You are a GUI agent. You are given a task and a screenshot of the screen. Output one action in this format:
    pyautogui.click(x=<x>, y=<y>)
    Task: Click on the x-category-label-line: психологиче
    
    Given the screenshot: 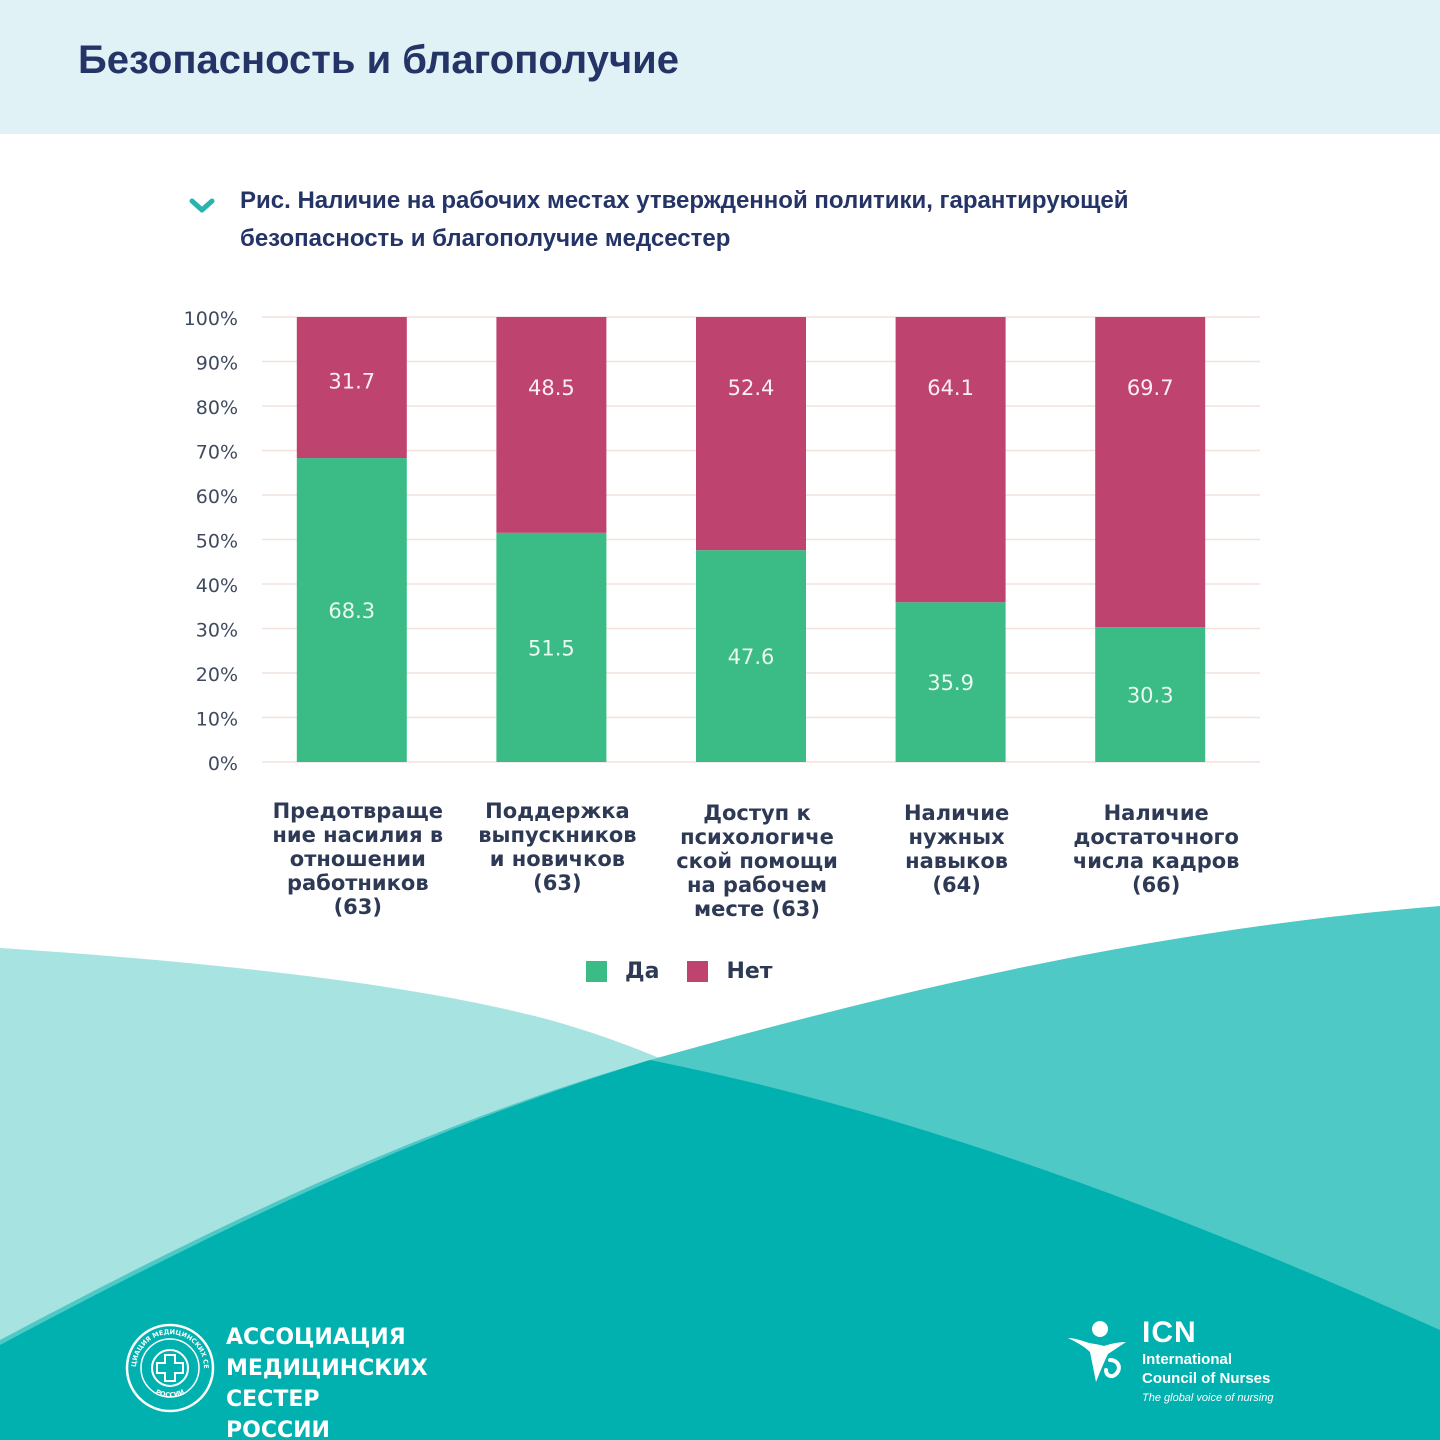 What is the action you would take?
    pyautogui.click(x=757, y=837)
    